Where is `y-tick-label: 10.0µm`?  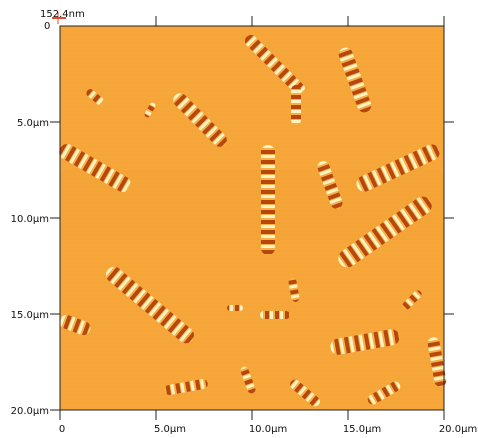 y-tick-label: 10.0µm is located at coordinates (30, 219).